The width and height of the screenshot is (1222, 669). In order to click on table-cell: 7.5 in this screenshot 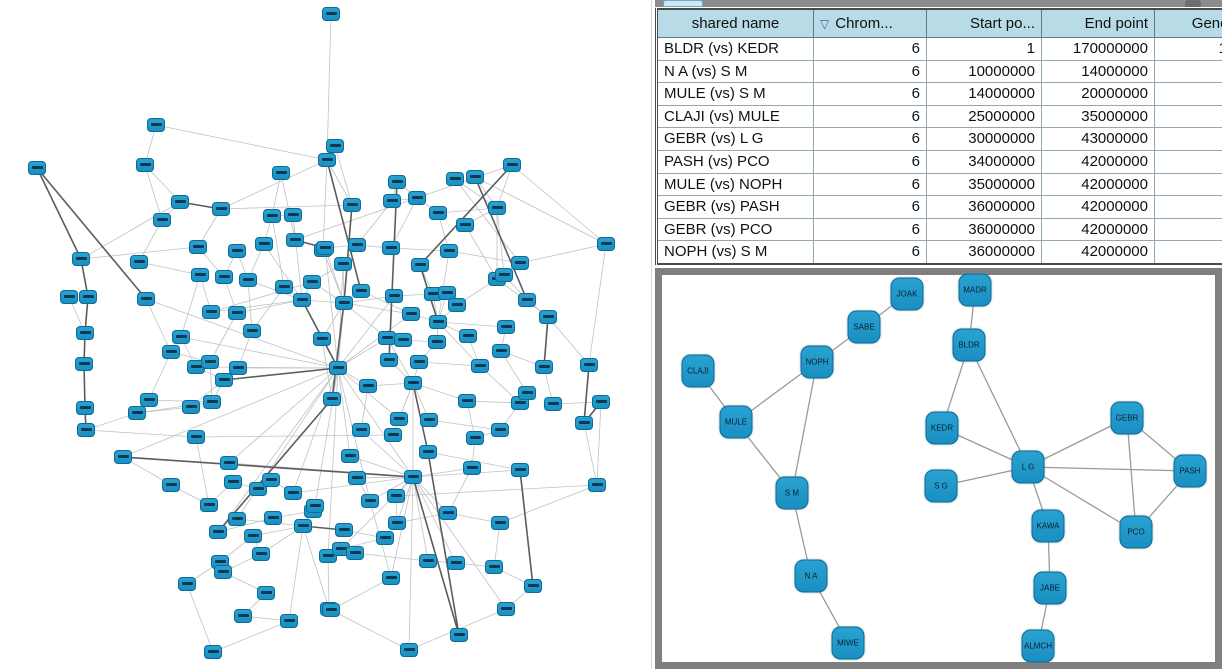, I will do `click(1188, 94)`.